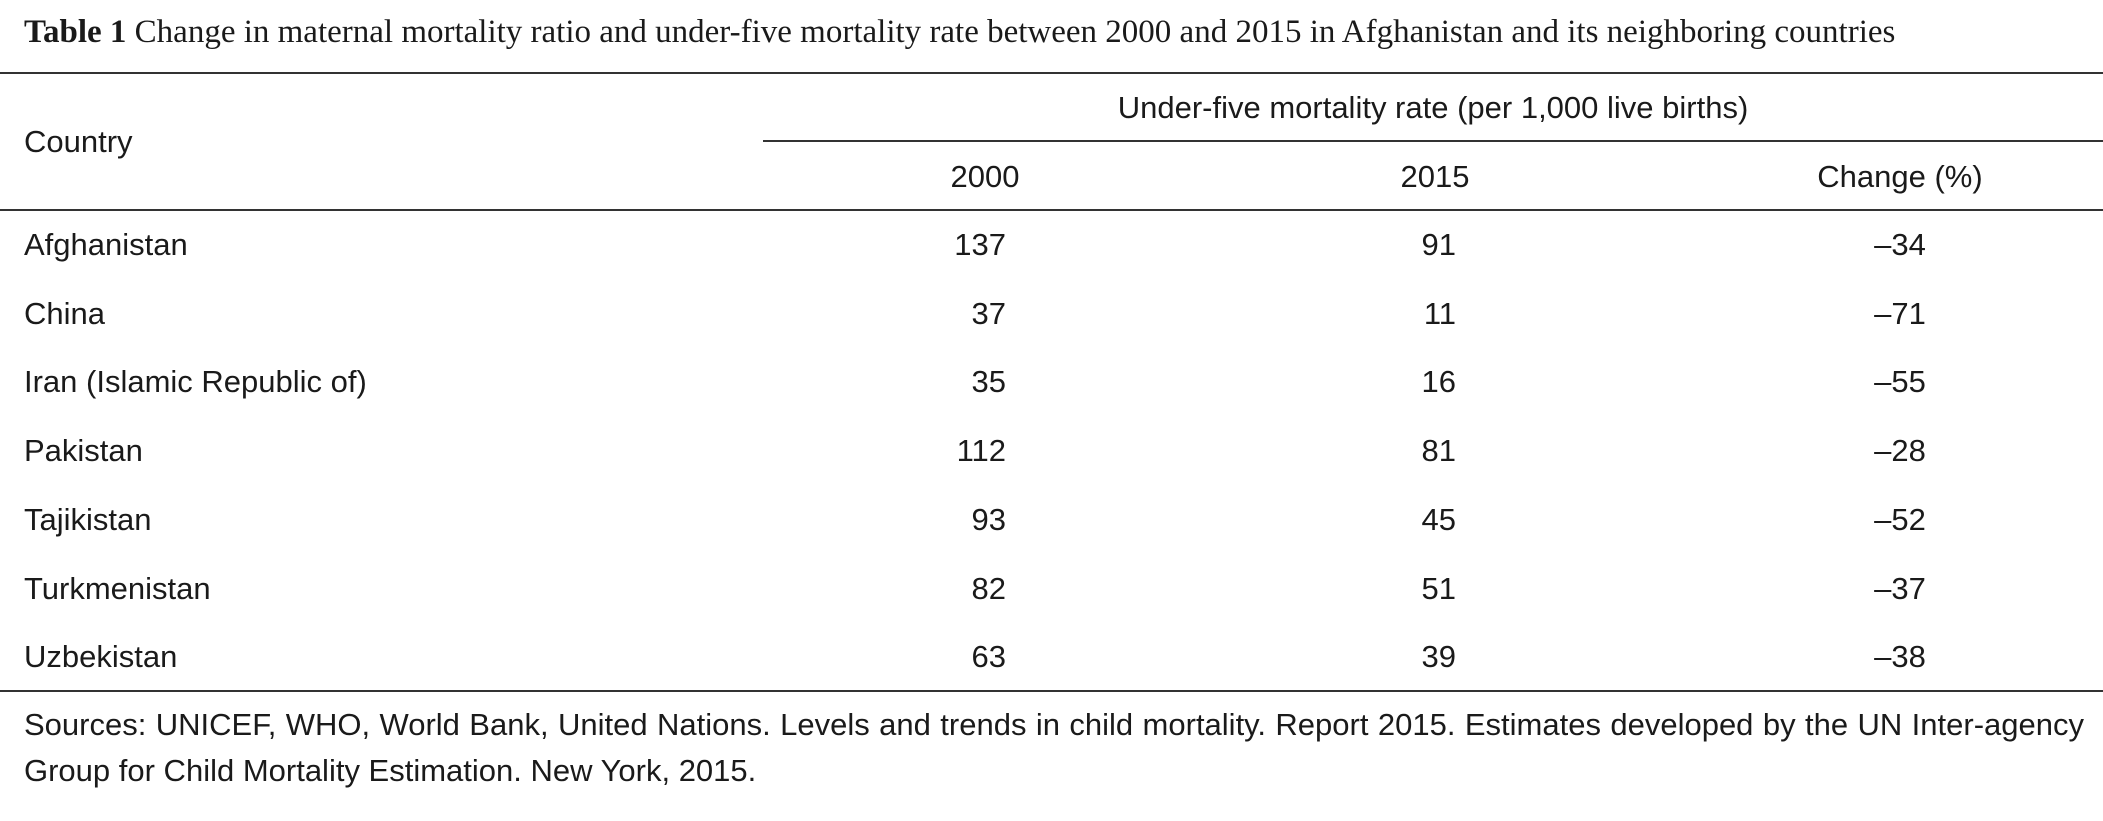  I want to click on top-rule, so click(1051, 73).